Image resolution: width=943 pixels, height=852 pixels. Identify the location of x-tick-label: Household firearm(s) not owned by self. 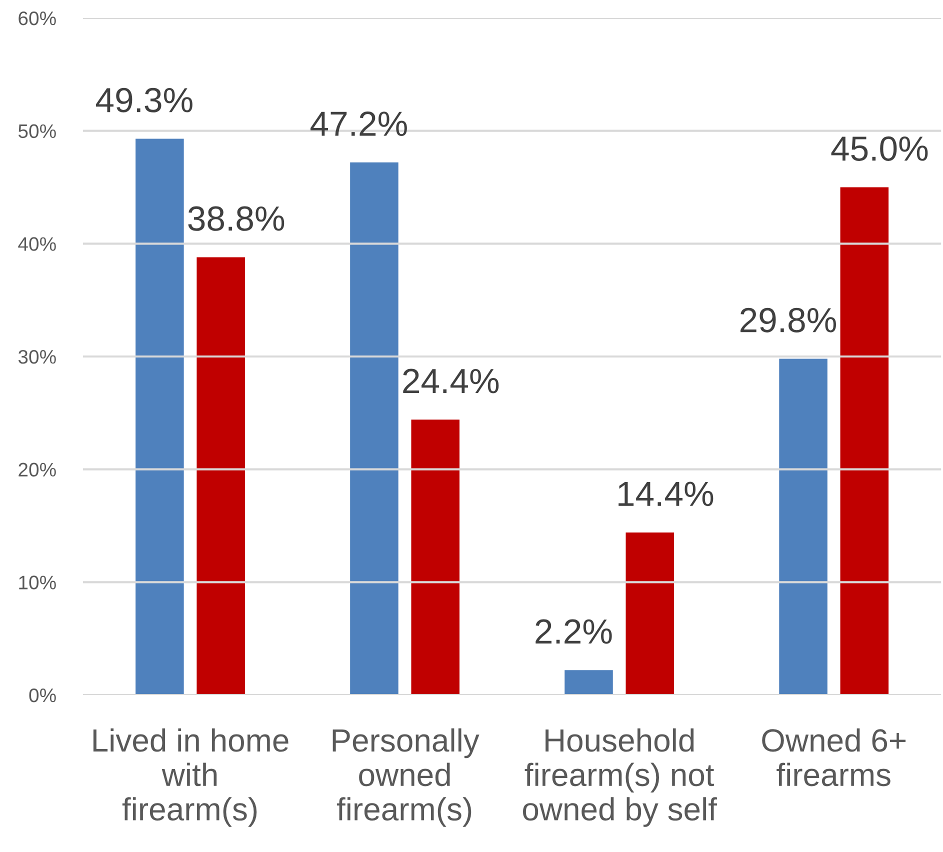
(620, 777).